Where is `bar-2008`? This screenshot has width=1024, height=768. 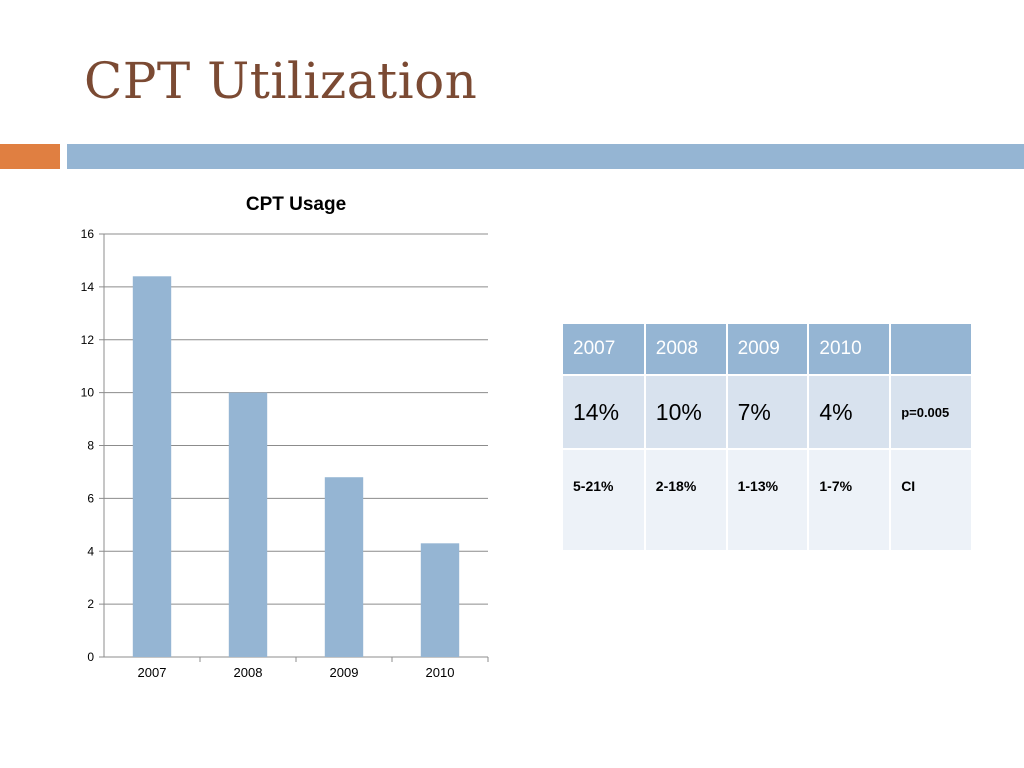 bar-2008 is located at coordinates (248, 524).